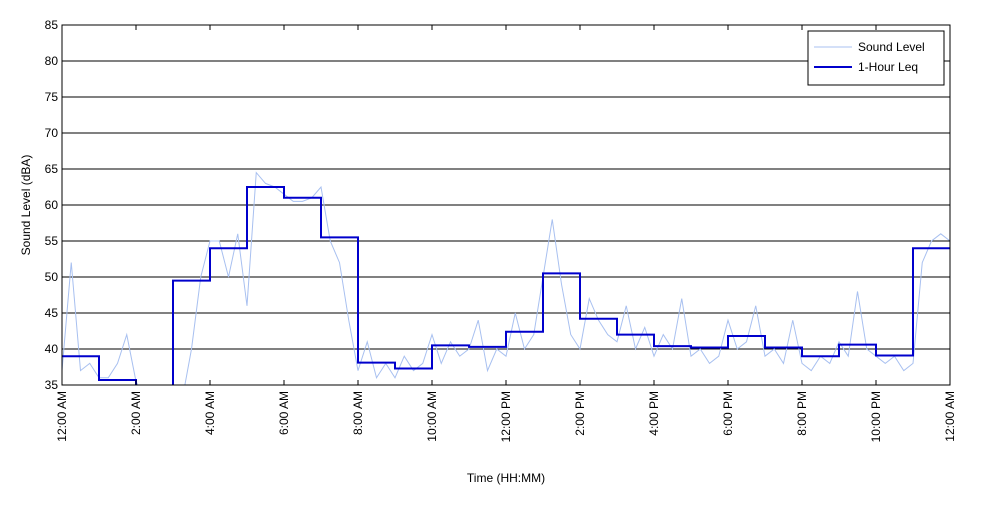  Describe the element at coordinates (580, 413) in the screenshot. I see `x-tick-label: 2:00 PM` at that location.